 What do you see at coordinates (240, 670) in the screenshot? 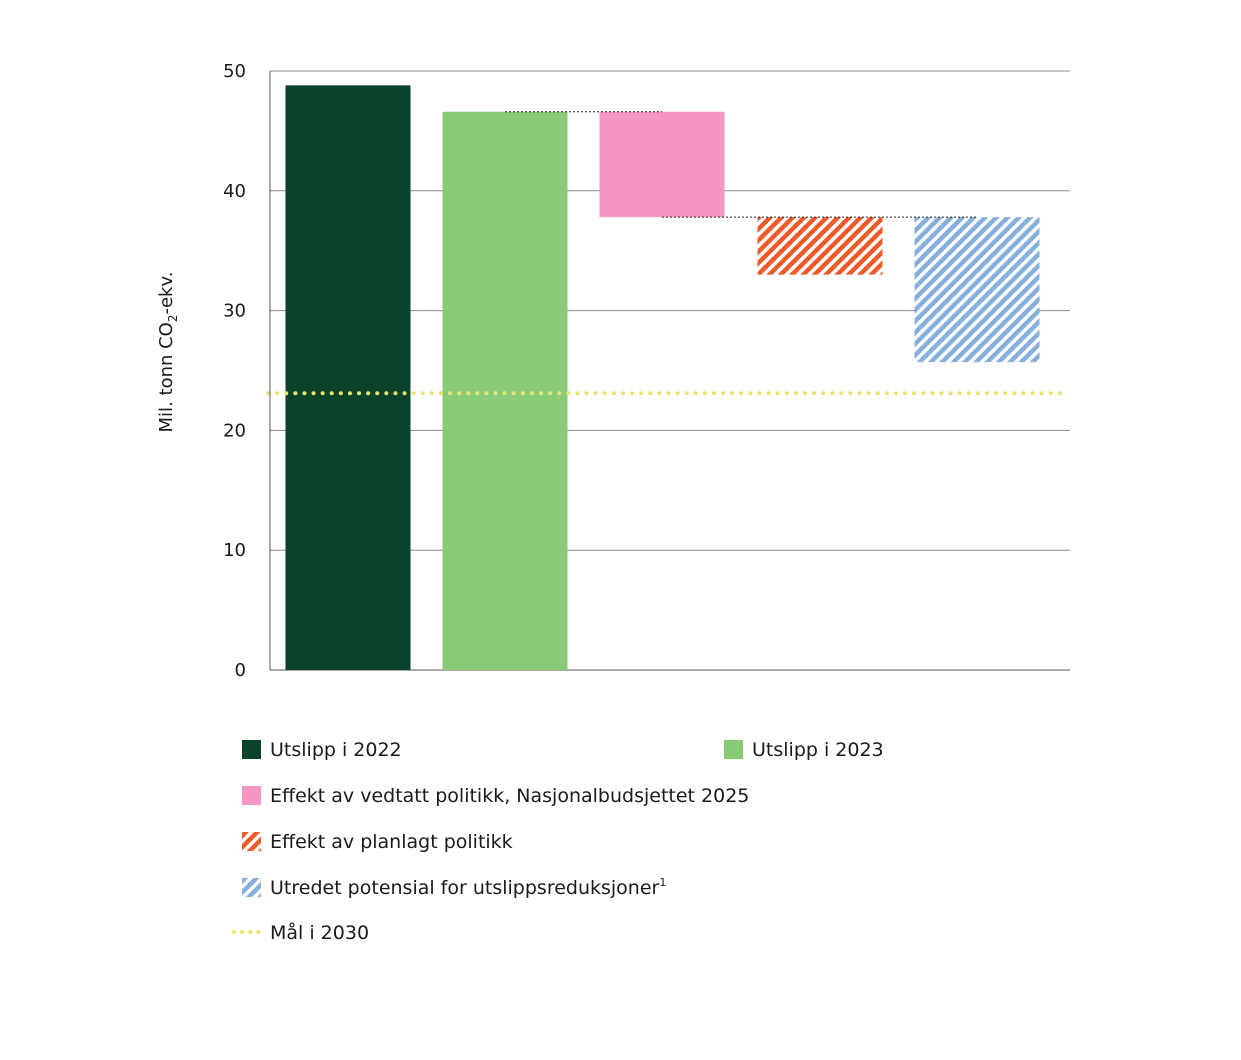
I see `y-tick-label: 0` at bounding box center [240, 670].